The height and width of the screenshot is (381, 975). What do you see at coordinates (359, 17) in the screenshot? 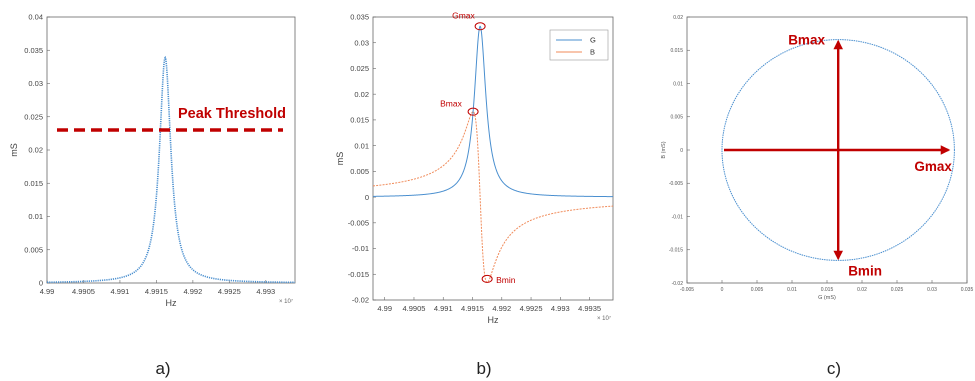
I see `panel-b-y-tick-label: 0.035` at bounding box center [359, 17].